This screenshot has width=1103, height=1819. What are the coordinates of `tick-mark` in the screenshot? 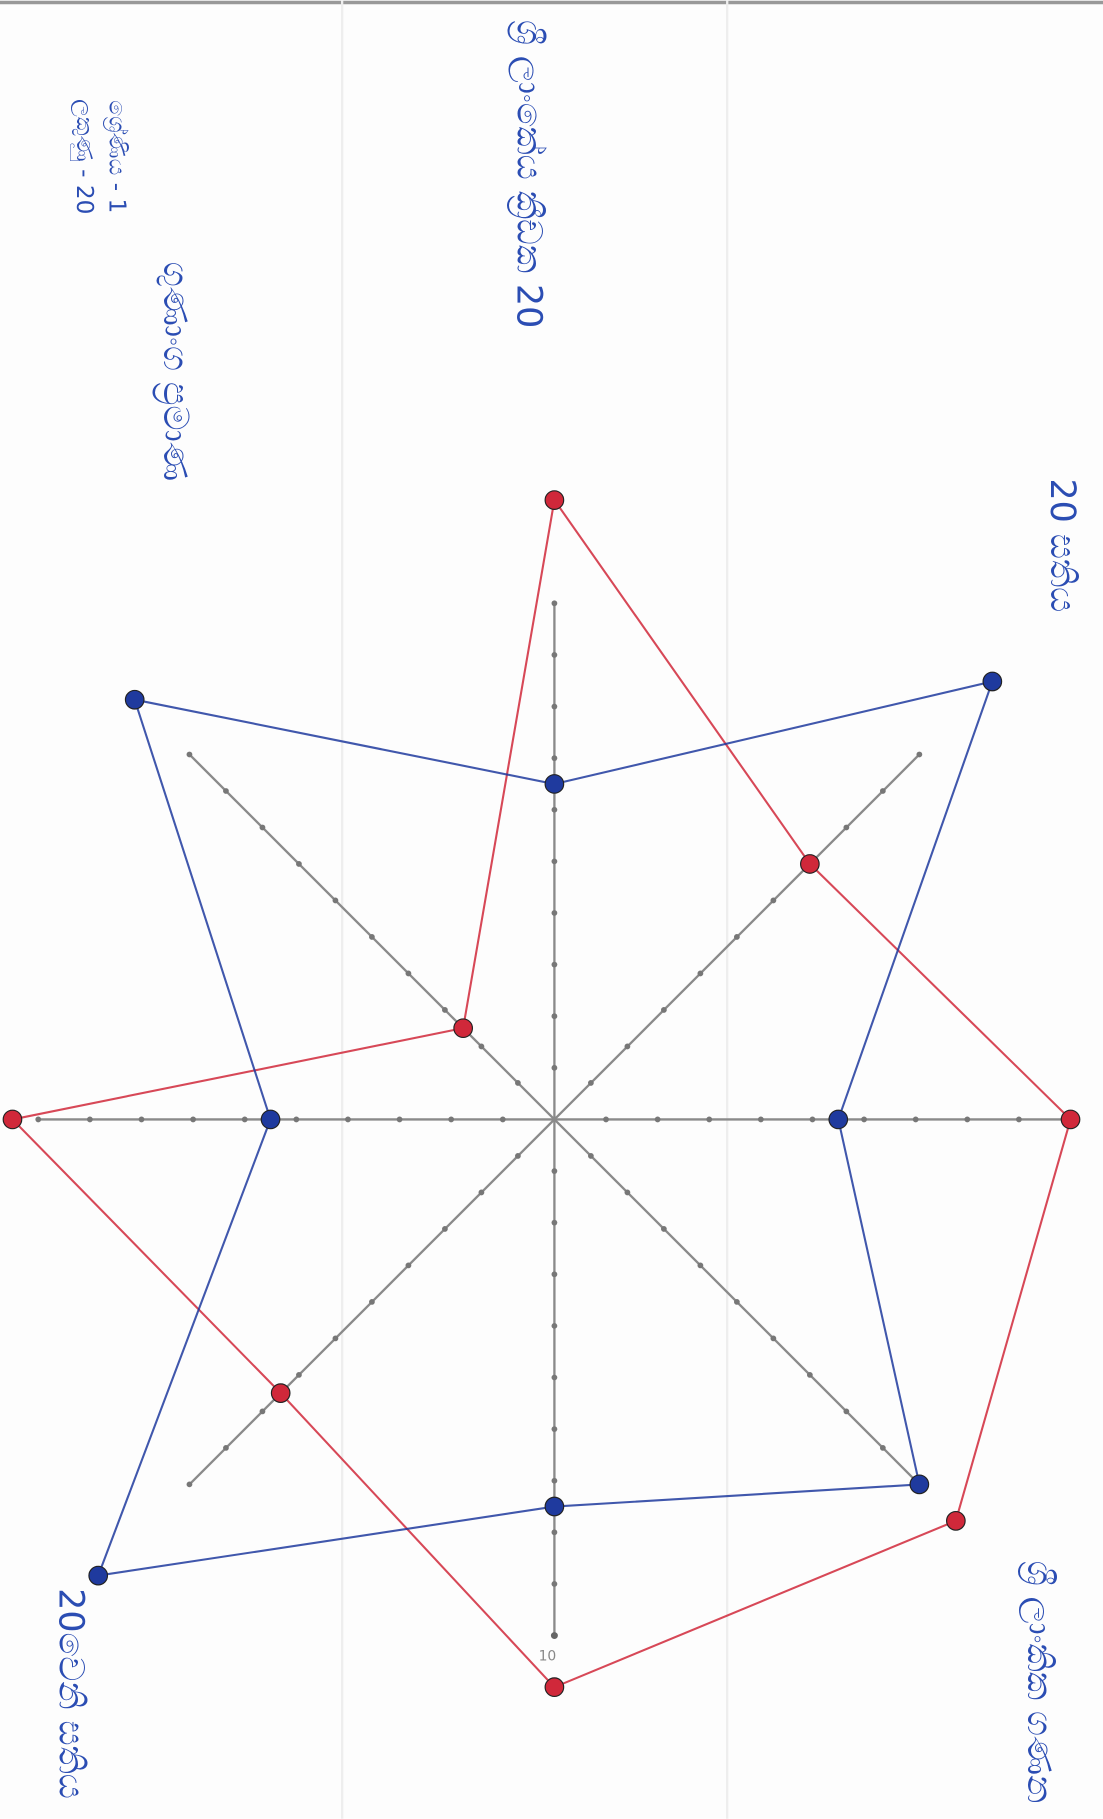 It's located at (554, 1636).